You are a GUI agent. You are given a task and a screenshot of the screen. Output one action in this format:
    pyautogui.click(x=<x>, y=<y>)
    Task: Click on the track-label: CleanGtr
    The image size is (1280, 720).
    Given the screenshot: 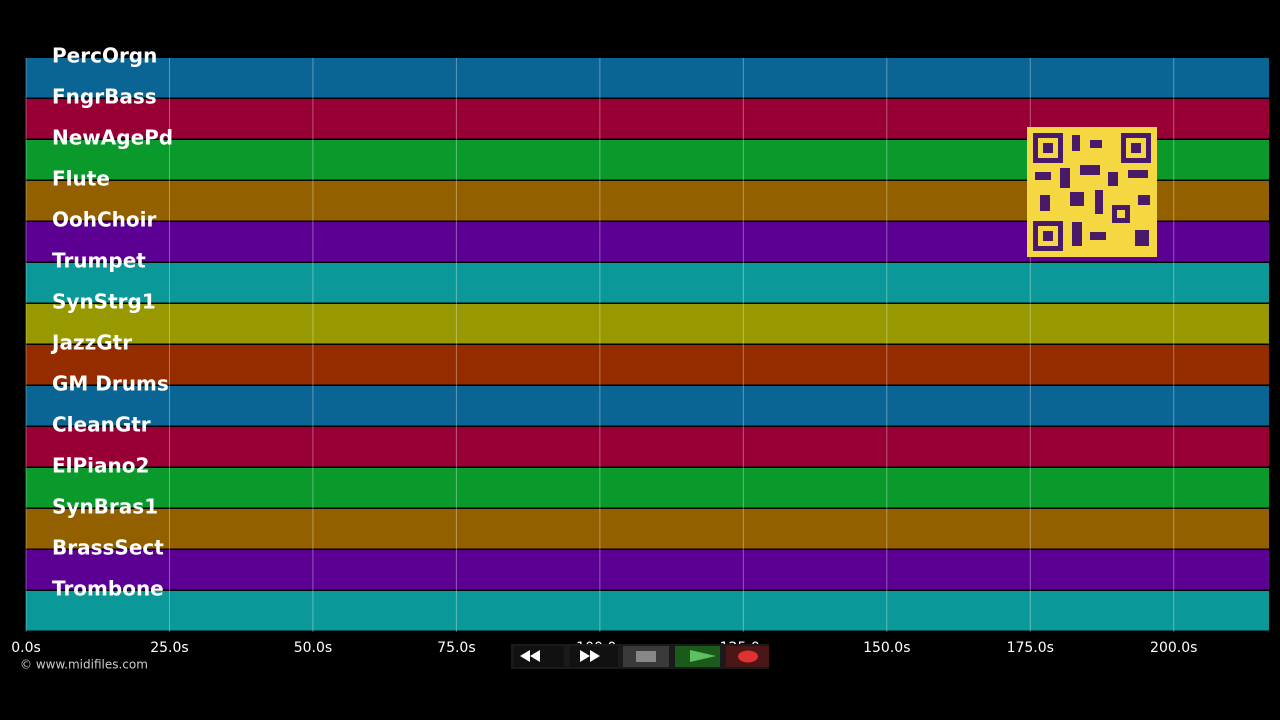 What is the action you would take?
    pyautogui.click(x=101, y=425)
    